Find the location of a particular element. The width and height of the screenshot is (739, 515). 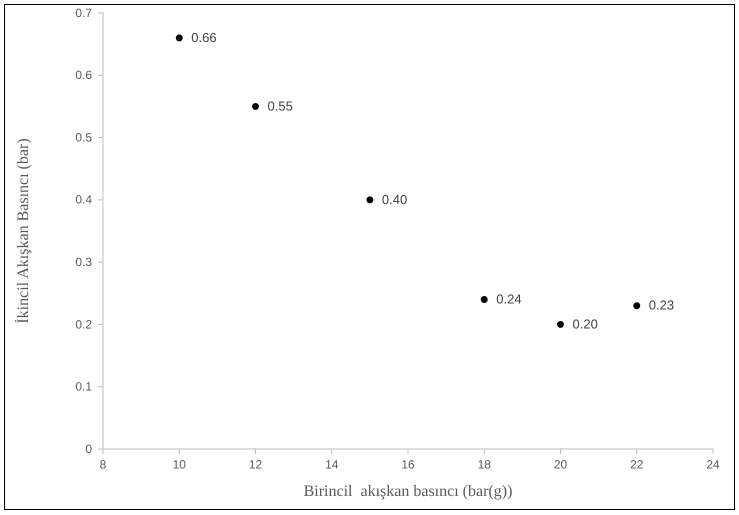

x-tick-label: 10 is located at coordinates (179, 465).